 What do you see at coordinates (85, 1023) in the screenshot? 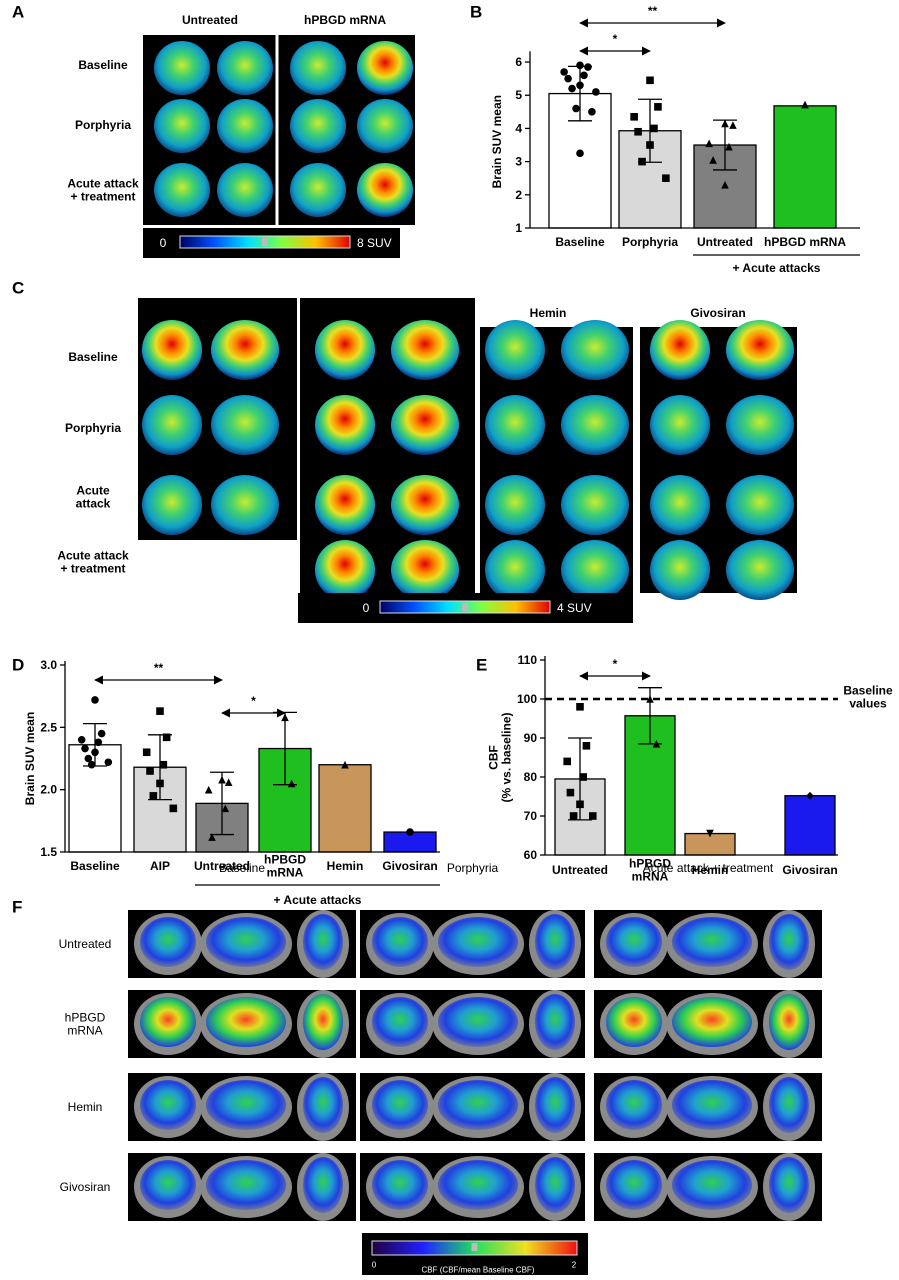
I see `row-label: hPBGD mRNA` at bounding box center [85, 1023].